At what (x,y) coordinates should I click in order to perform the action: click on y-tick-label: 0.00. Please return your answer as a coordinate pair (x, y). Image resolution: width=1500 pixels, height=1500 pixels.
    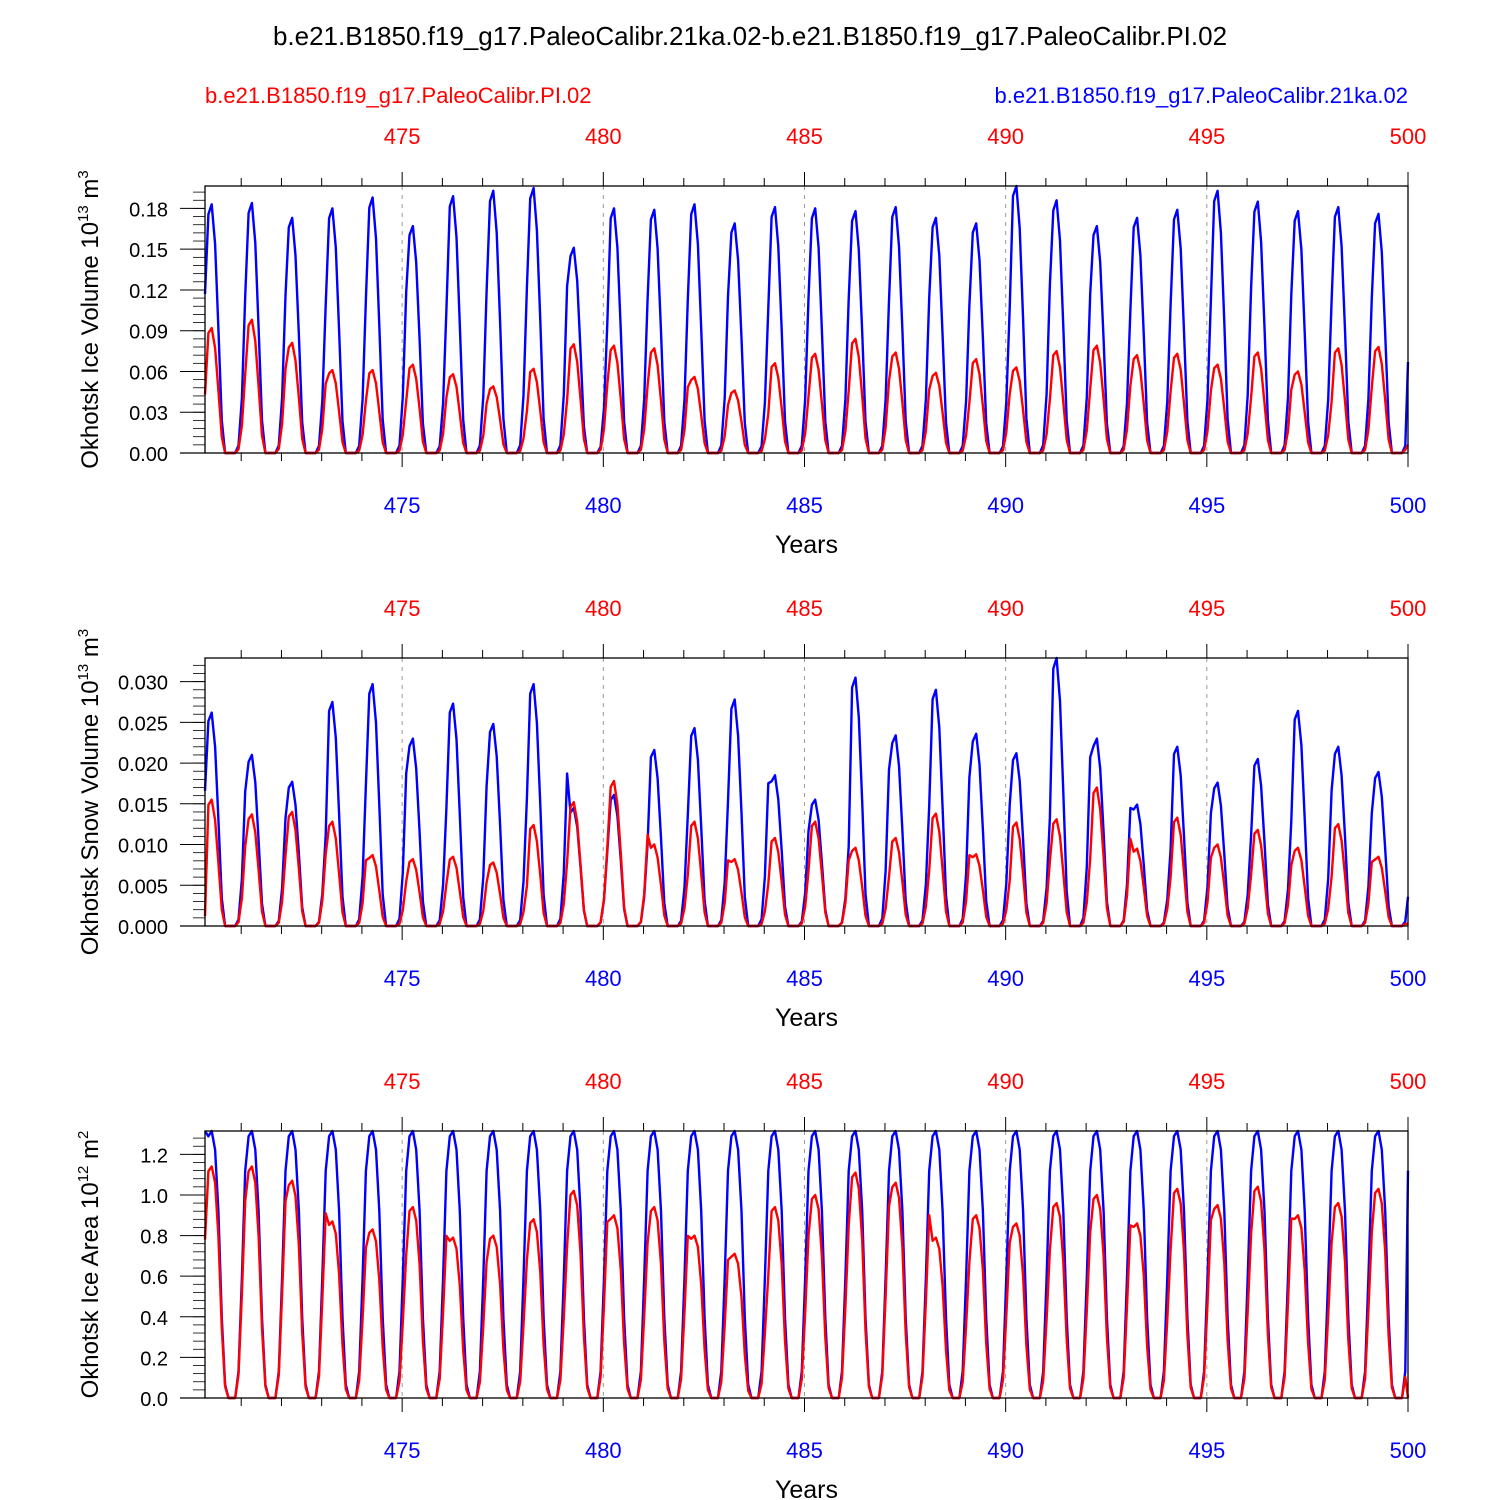
    Looking at the image, I should click on (148, 455).